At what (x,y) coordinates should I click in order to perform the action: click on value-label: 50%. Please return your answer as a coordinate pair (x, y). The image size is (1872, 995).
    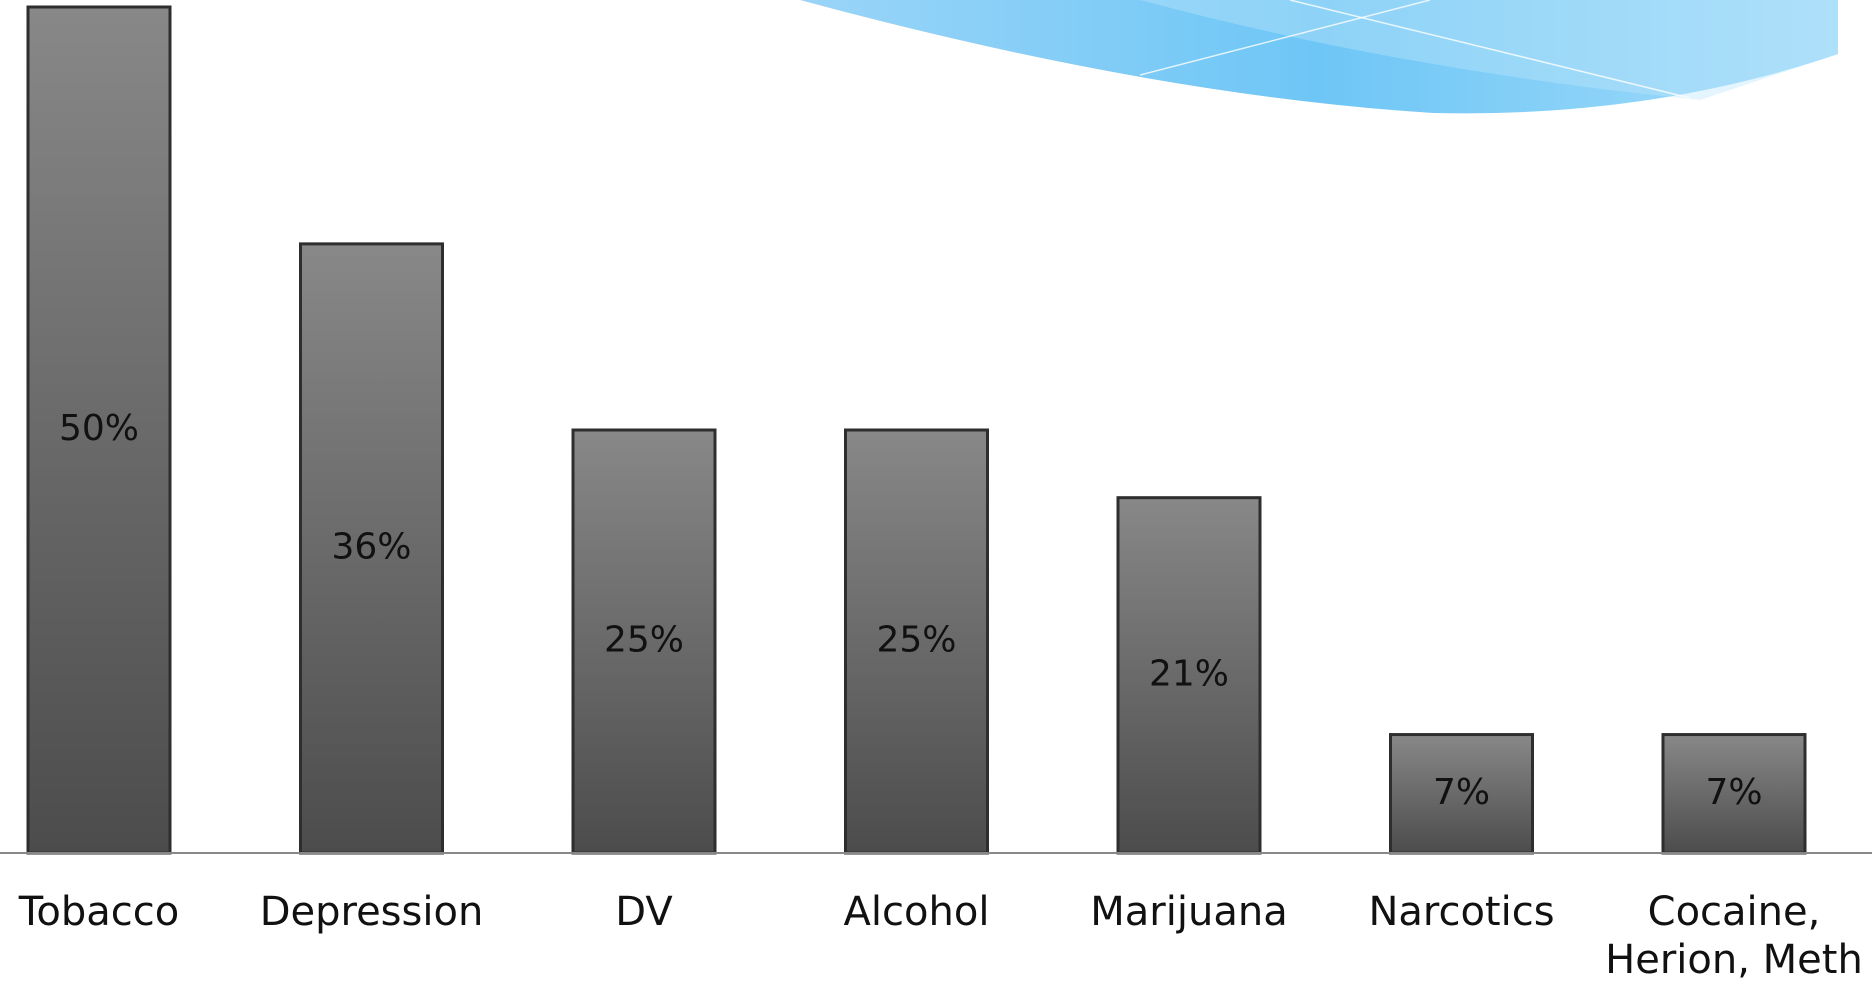
    Looking at the image, I should click on (99, 428).